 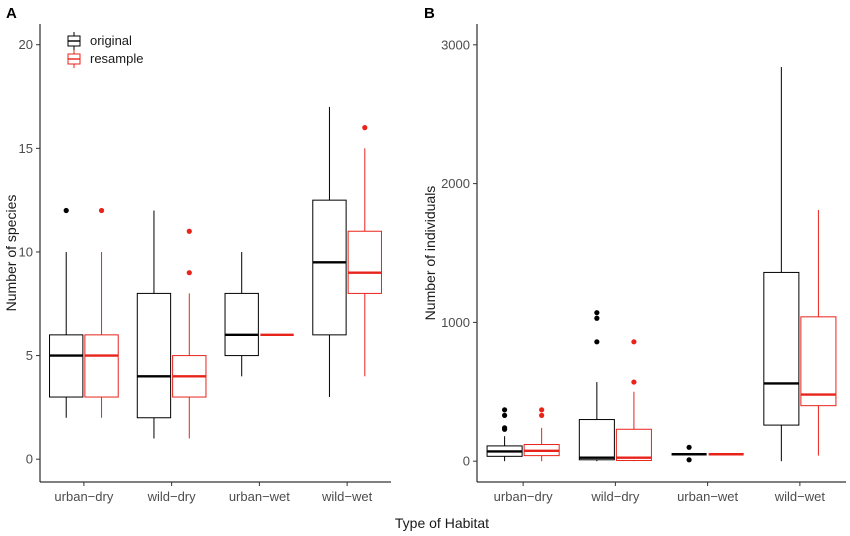 What do you see at coordinates (430, 253) in the screenshot?
I see `y-axis-title: Number of individuals` at bounding box center [430, 253].